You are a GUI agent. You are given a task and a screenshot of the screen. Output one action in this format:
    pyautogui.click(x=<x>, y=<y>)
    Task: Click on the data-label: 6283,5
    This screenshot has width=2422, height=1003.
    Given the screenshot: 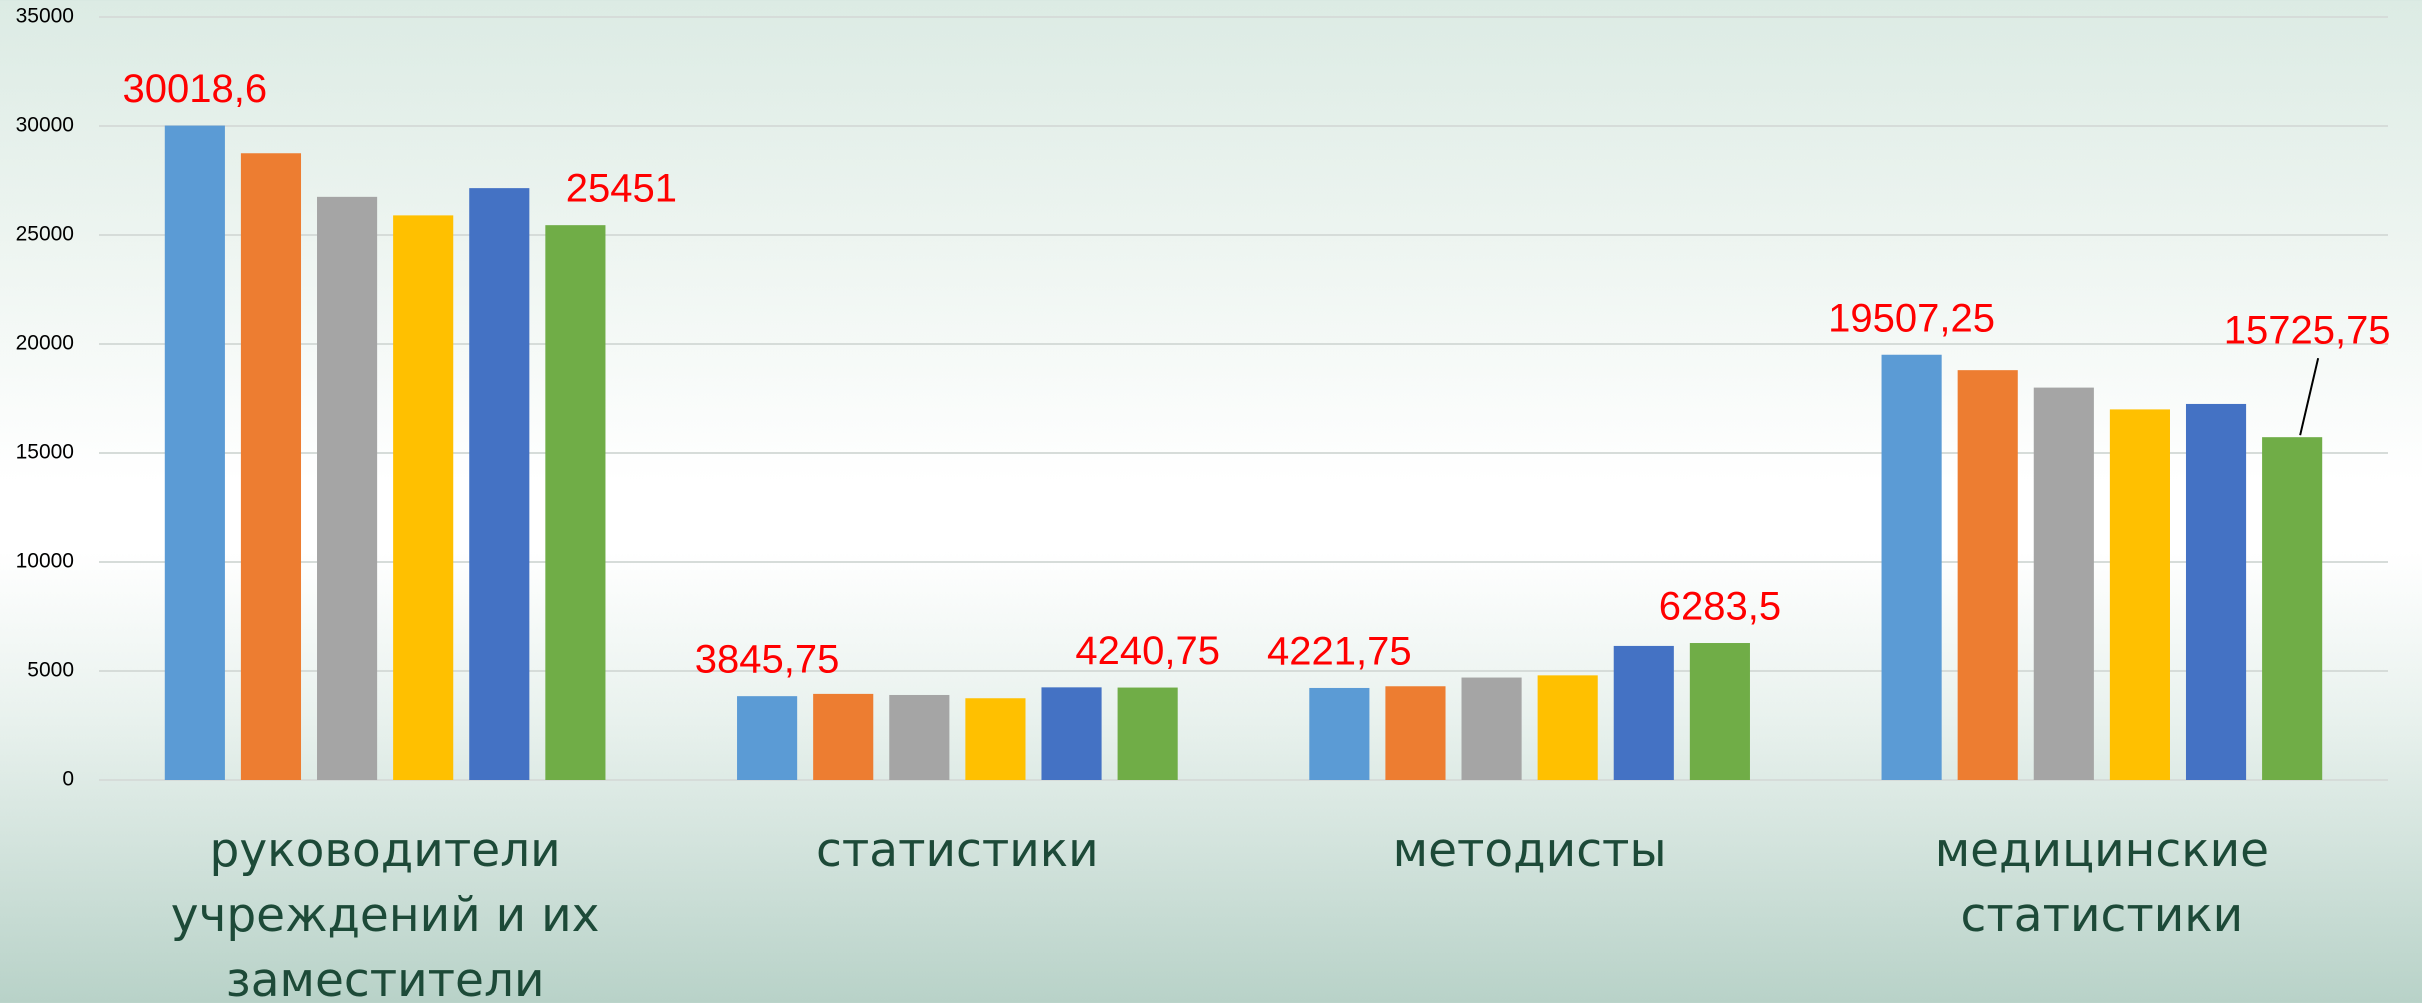 What is the action you would take?
    pyautogui.click(x=1720, y=607)
    